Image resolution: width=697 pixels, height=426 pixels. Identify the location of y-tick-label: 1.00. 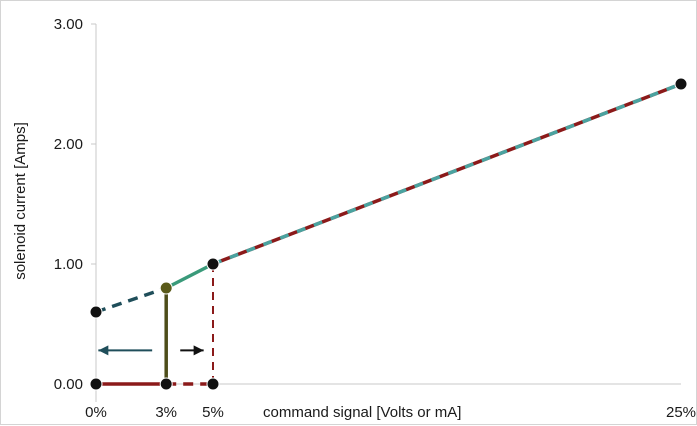
(68, 264).